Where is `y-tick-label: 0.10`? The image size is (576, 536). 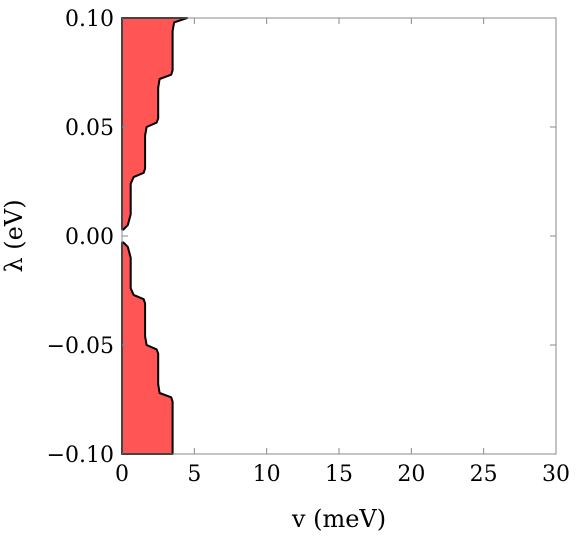
y-tick-label: 0.10 is located at coordinates (89, 19).